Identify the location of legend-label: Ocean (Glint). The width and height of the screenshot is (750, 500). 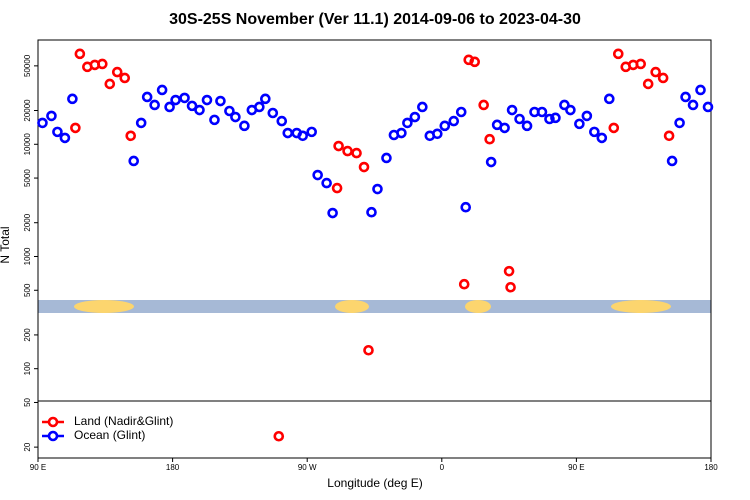
(109, 435).